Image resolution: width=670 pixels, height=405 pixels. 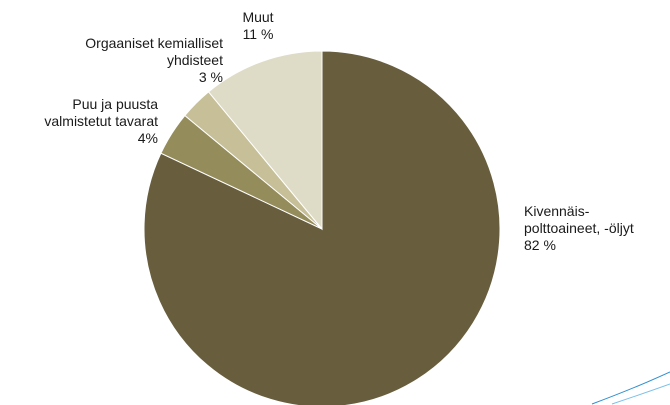 I want to click on slice-label-line: 11 %, so click(x=258, y=34).